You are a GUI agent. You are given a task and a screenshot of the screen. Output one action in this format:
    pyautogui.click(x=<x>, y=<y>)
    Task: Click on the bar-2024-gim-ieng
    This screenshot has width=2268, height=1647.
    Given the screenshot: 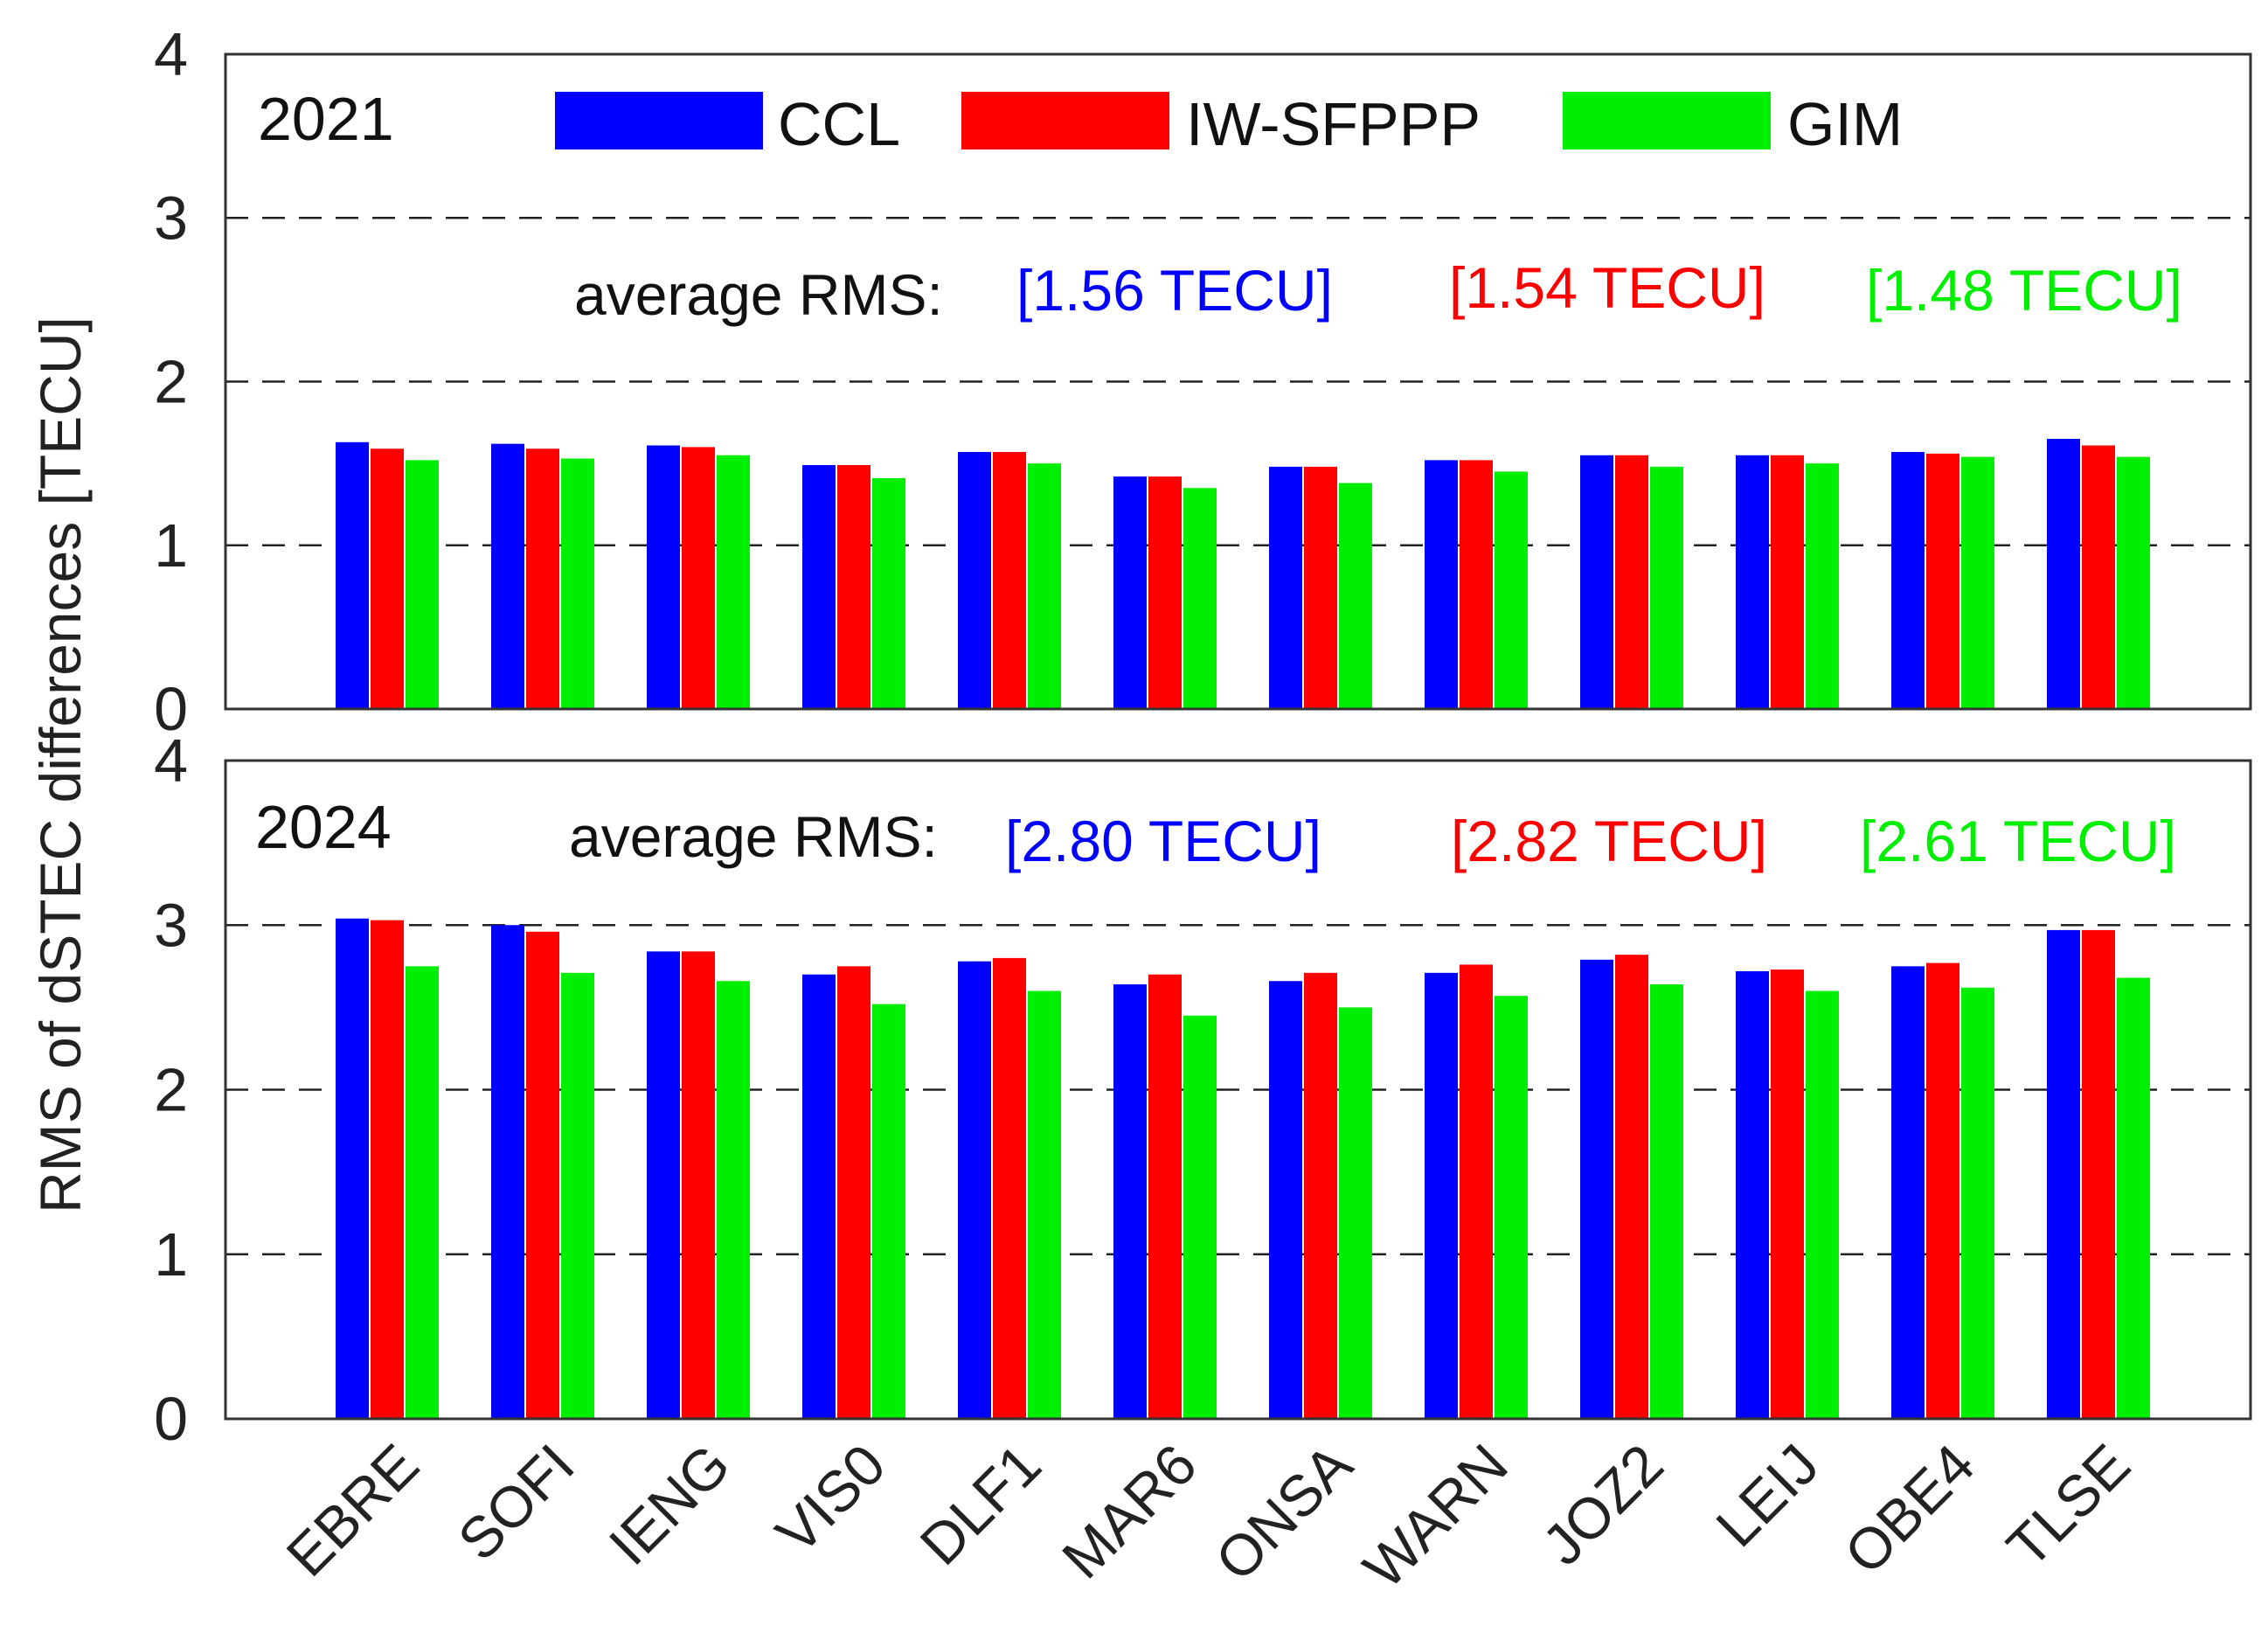 What is the action you would take?
    pyautogui.click(x=733, y=1200)
    